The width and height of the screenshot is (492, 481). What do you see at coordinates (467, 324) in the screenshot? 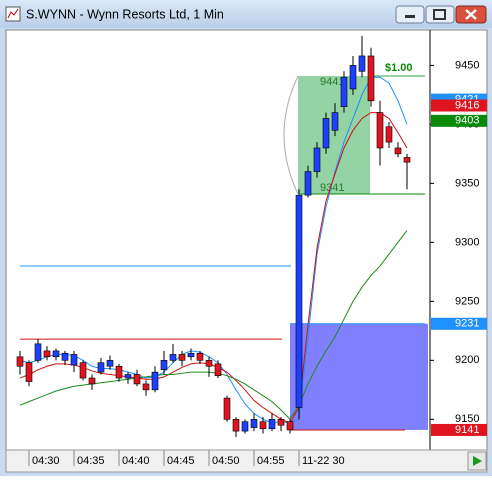
I see `price-tag-label: 9231` at bounding box center [467, 324].